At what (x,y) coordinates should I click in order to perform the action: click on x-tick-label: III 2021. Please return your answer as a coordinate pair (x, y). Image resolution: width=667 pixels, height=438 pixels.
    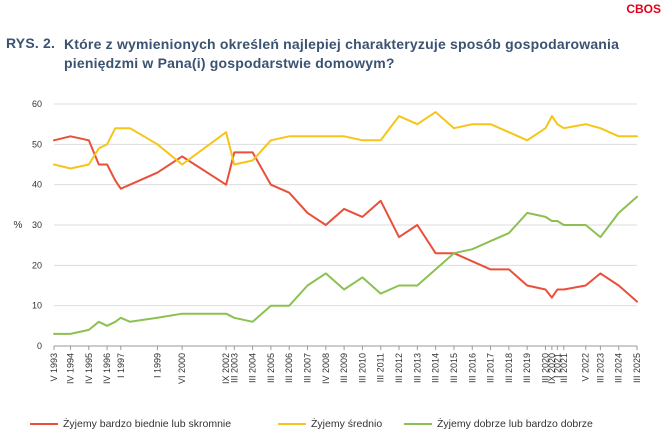
    Looking at the image, I should click on (564, 368).